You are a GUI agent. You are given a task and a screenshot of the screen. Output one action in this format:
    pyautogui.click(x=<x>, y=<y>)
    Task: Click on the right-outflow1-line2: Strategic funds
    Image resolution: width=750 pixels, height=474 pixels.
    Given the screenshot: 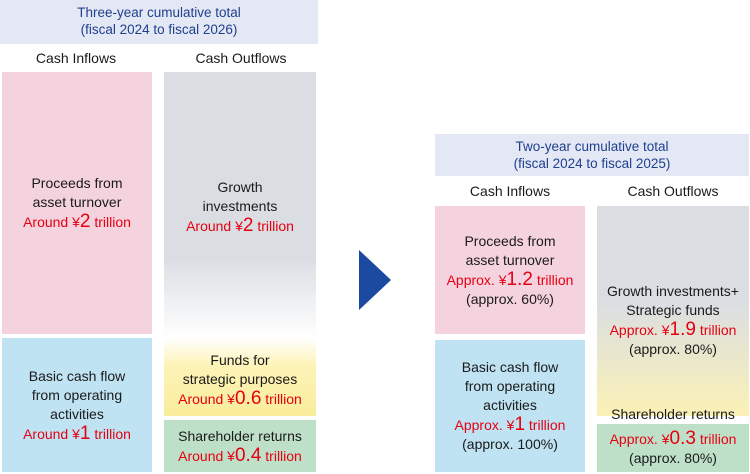 What is the action you would take?
    pyautogui.click(x=673, y=309)
    